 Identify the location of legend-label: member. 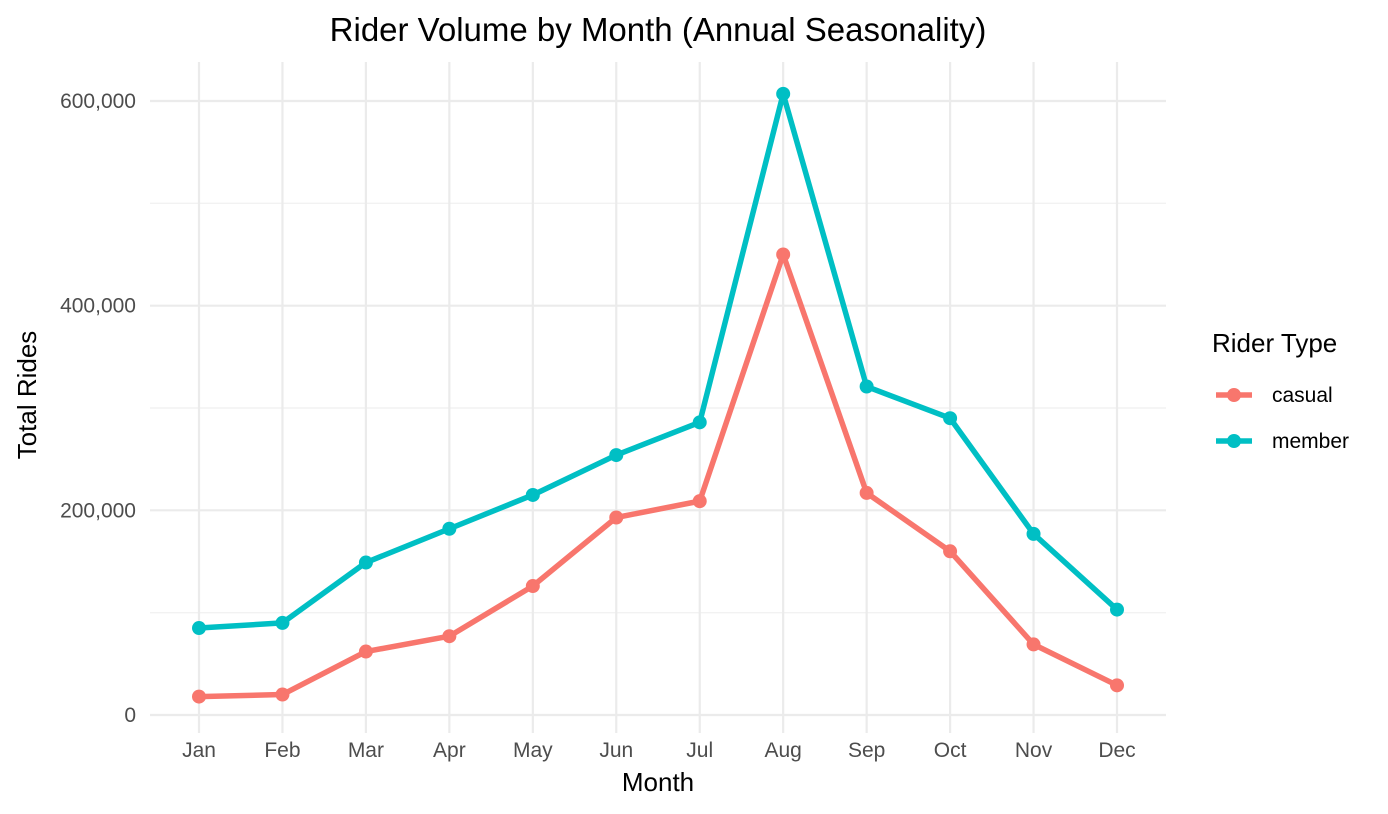
(1310, 441).